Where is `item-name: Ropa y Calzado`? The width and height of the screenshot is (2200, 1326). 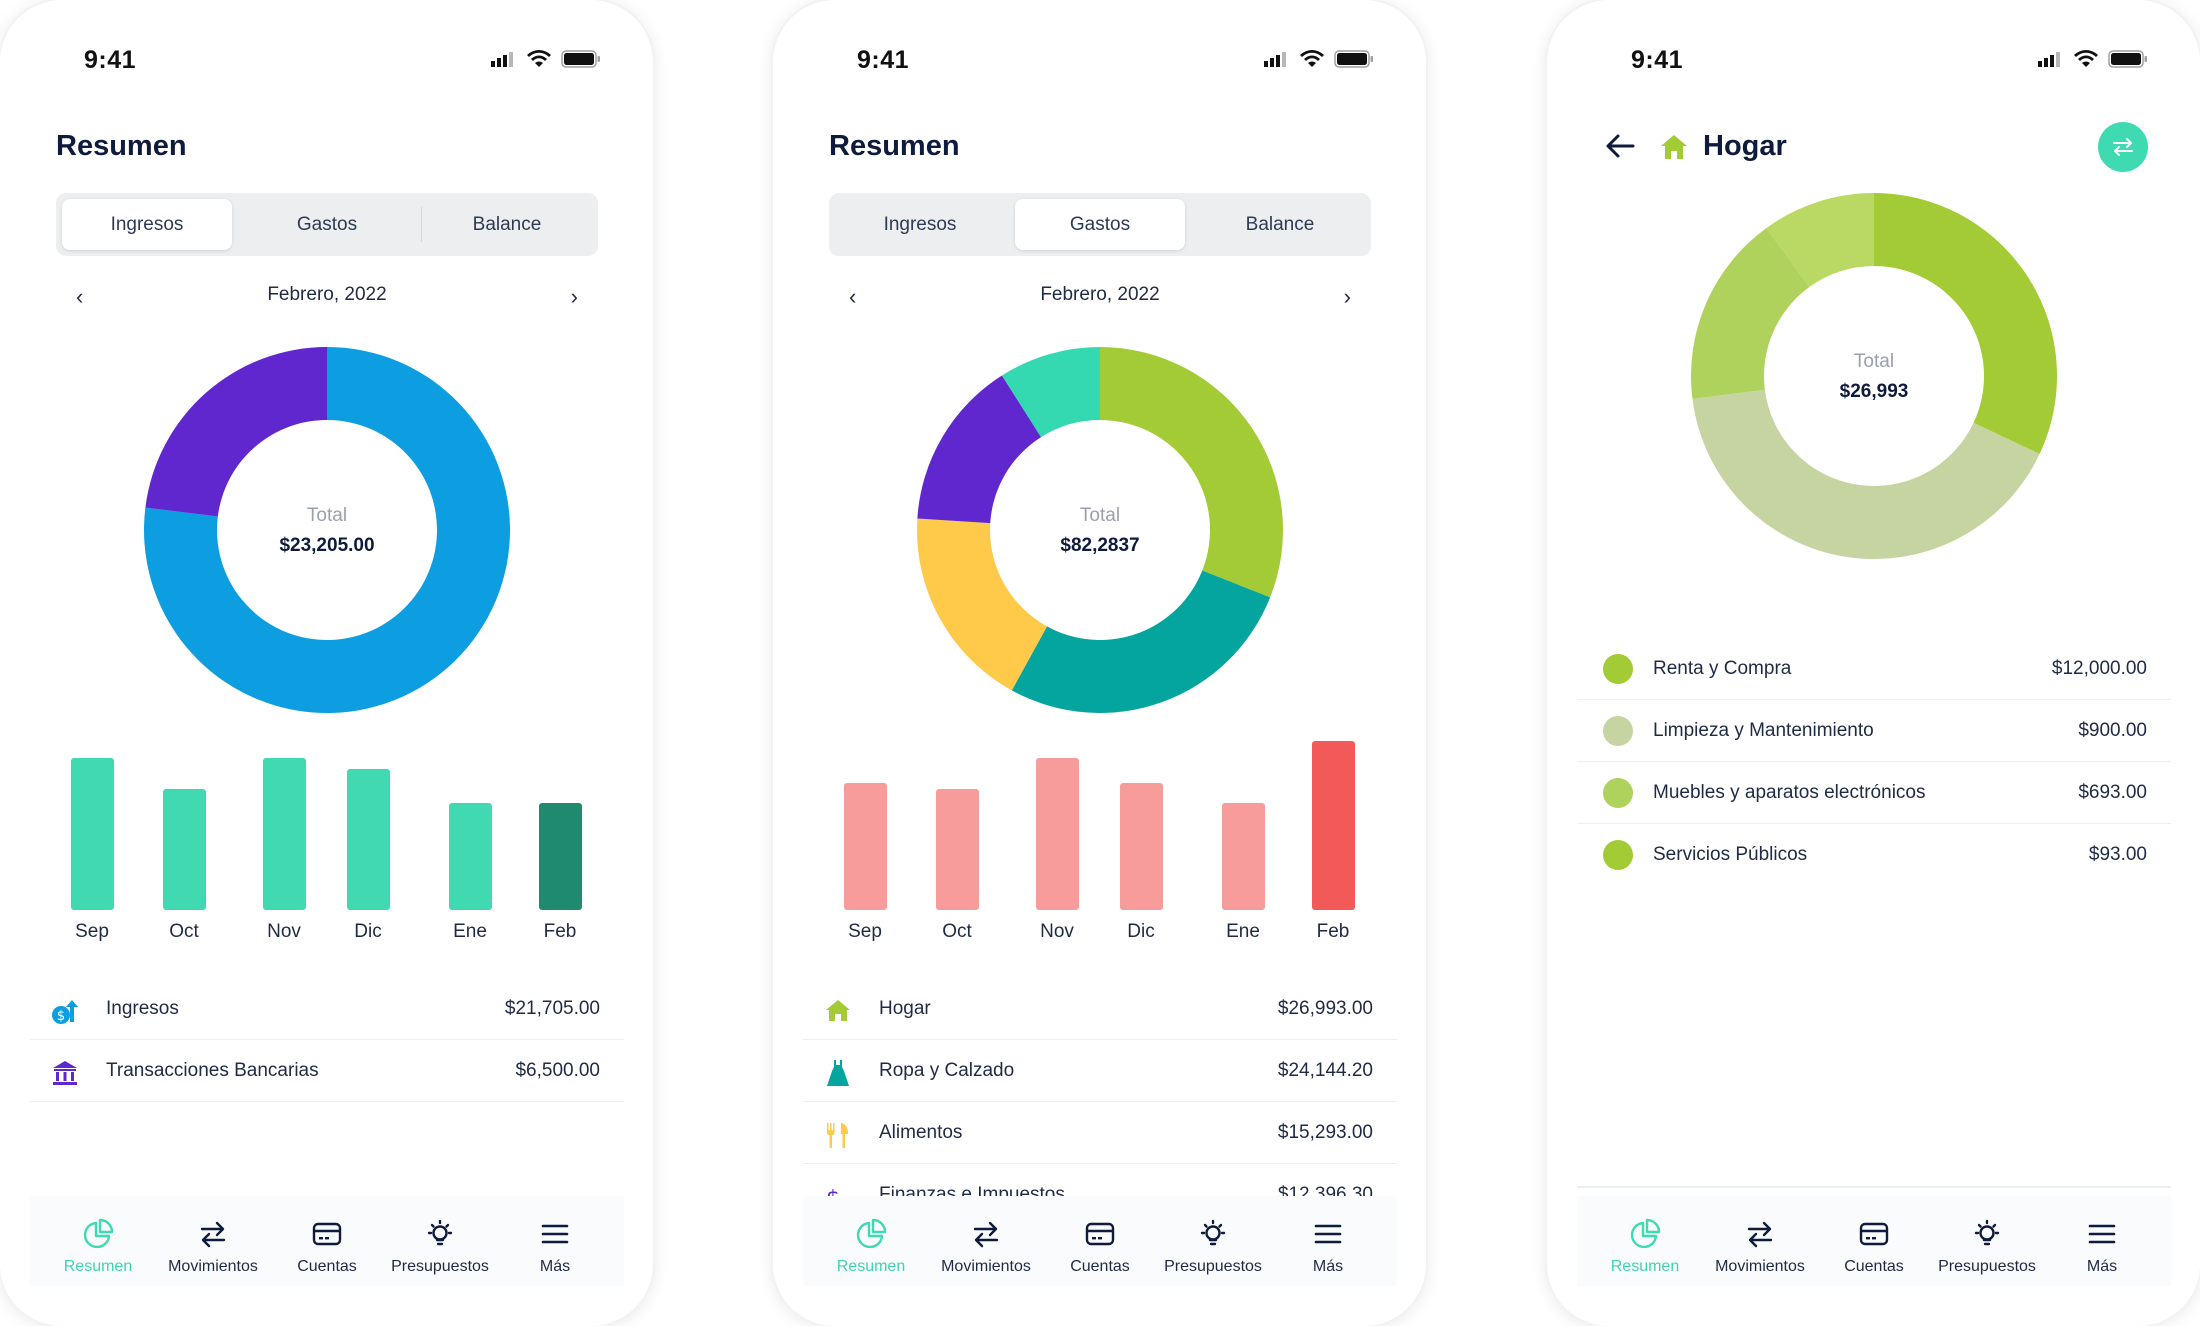
item-name: Ropa y Calzado is located at coordinates (947, 1070).